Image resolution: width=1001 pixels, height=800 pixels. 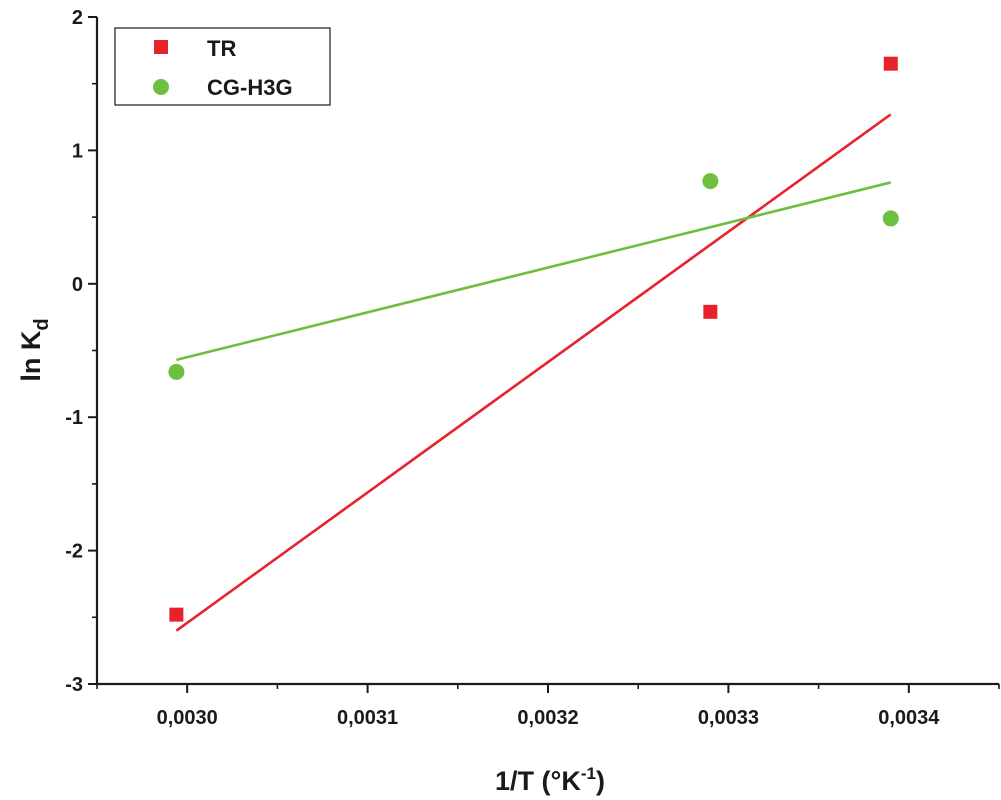 I want to click on legend-label-tr: TR, so click(x=221, y=48).